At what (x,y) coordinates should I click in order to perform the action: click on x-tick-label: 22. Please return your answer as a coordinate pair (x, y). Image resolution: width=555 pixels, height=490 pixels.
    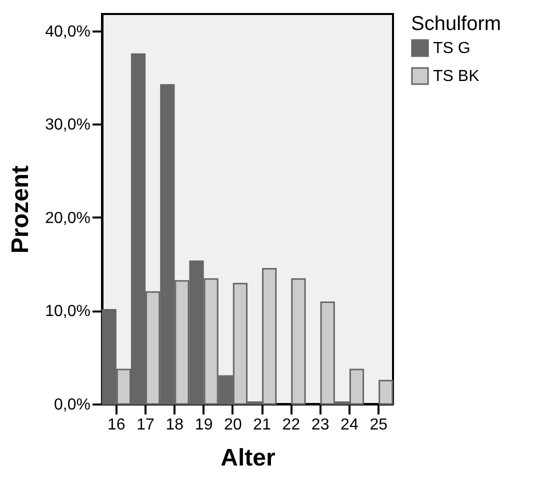
    Looking at the image, I should click on (291, 425).